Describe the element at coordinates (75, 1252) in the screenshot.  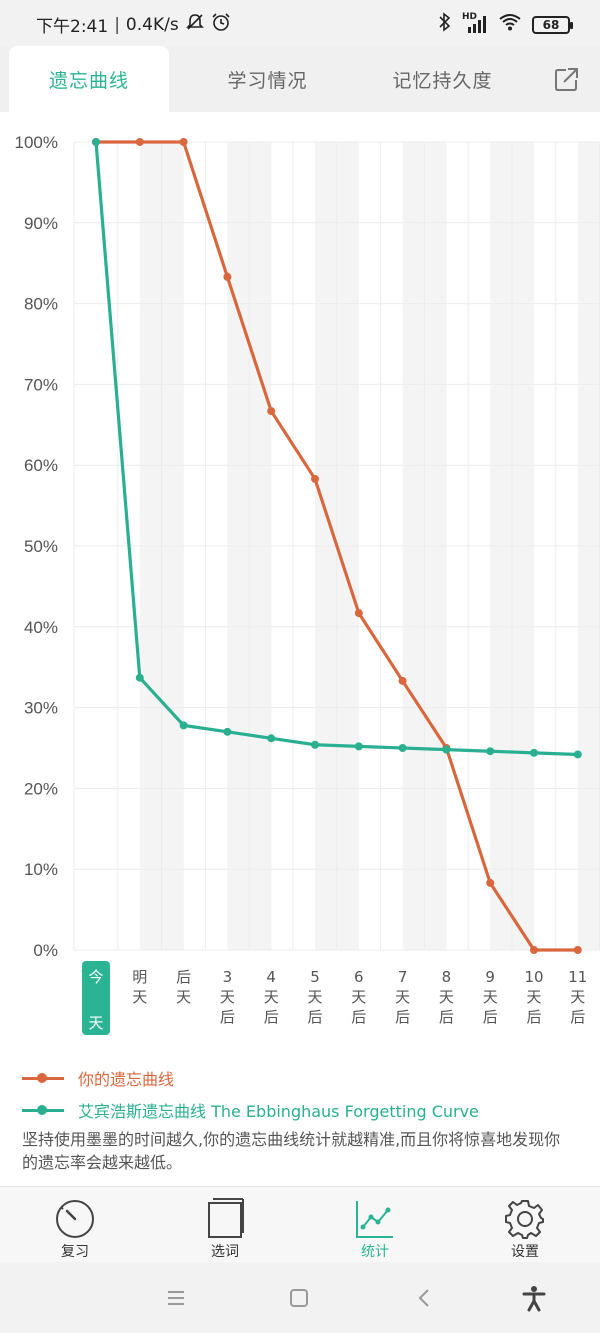
I see `nav-review-label: 复习` at that location.